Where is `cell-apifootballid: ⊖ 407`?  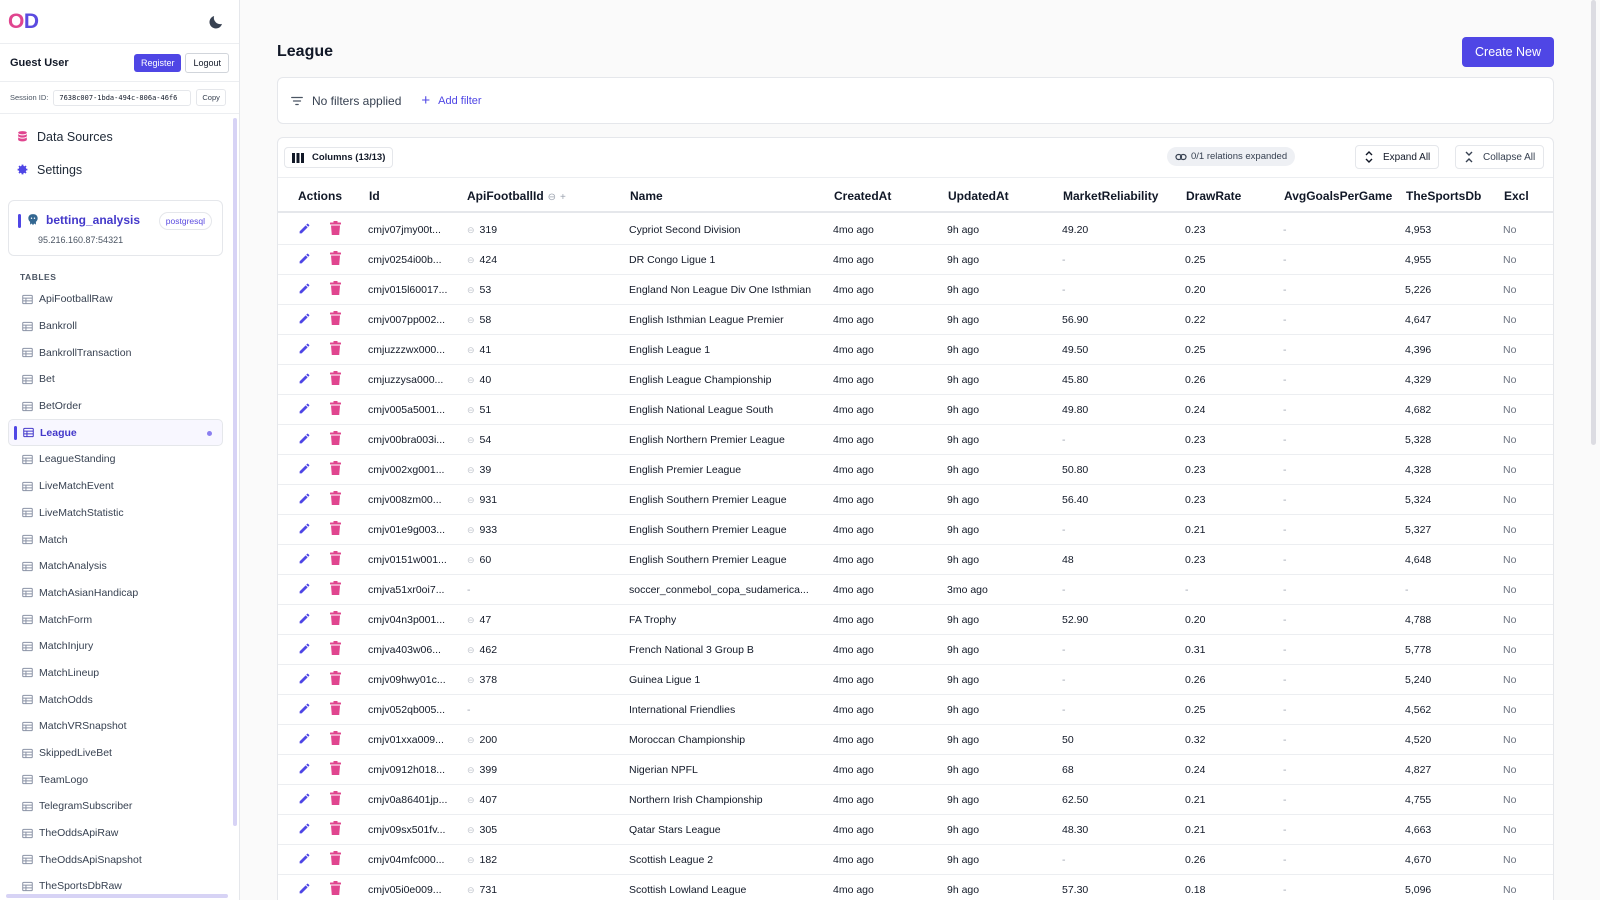
cell-apifootballid: ⊖ 407 is located at coordinates (482, 800).